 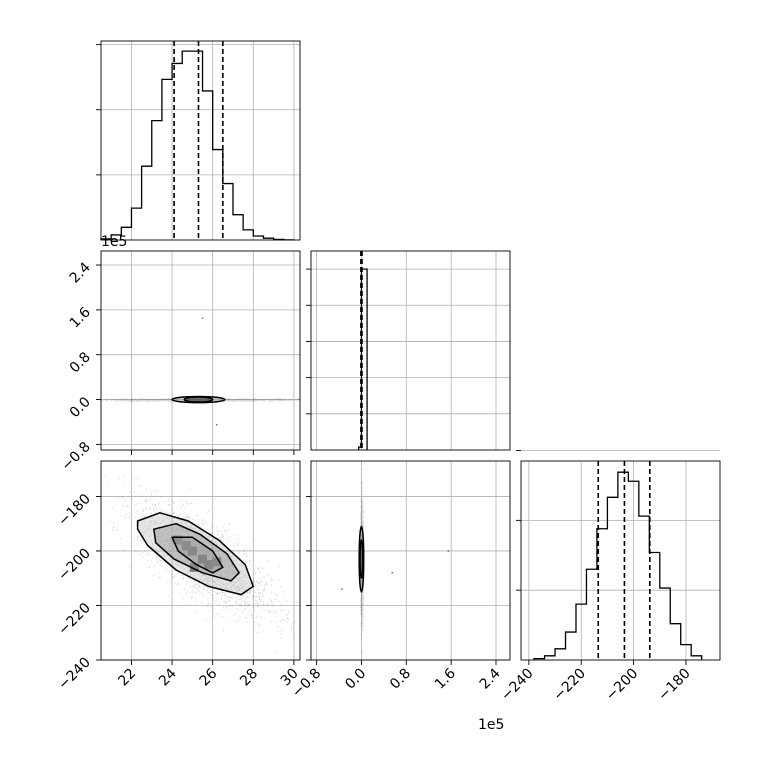 What do you see at coordinates (75, 456) in the screenshot?
I see `scatter-2-1-ytick-label-4: −0.8` at bounding box center [75, 456].